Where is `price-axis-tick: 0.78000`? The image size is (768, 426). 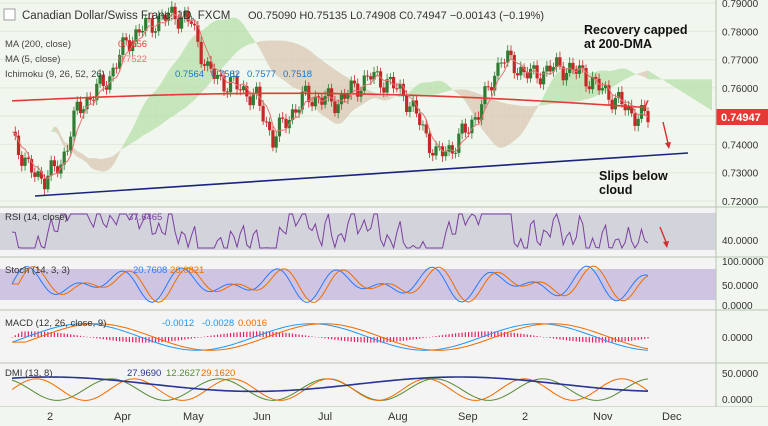
price-axis-tick: 0.78000 is located at coordinates (740, 32).